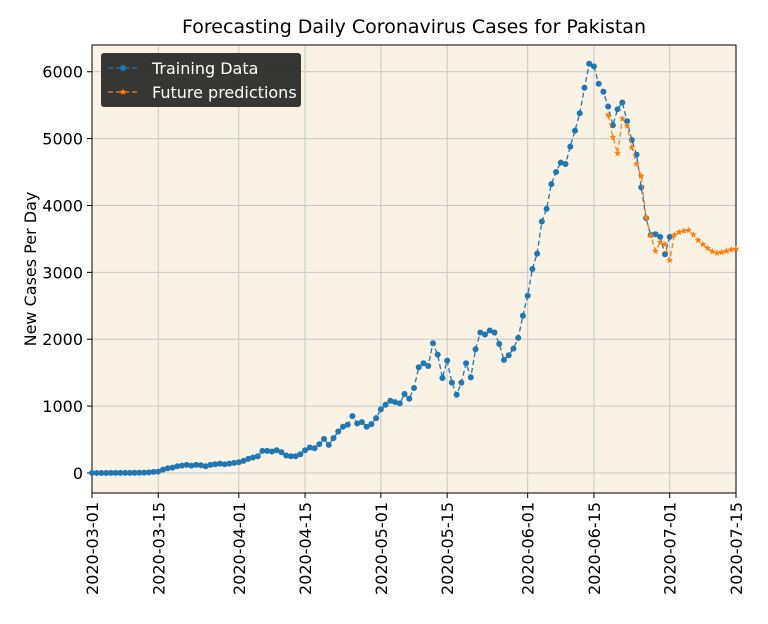  Describe the element at coordinates (305, 548) in the screenshot. I see `x-tick-label: 2020-04-15` at that location.